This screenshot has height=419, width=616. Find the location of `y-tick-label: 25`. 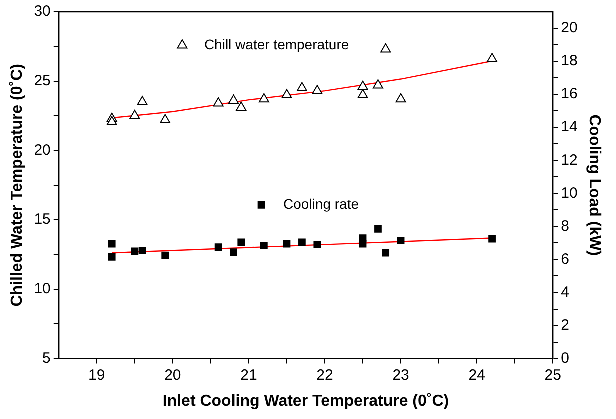

y-tick-label: 25 is located at coordinates (42, 81).